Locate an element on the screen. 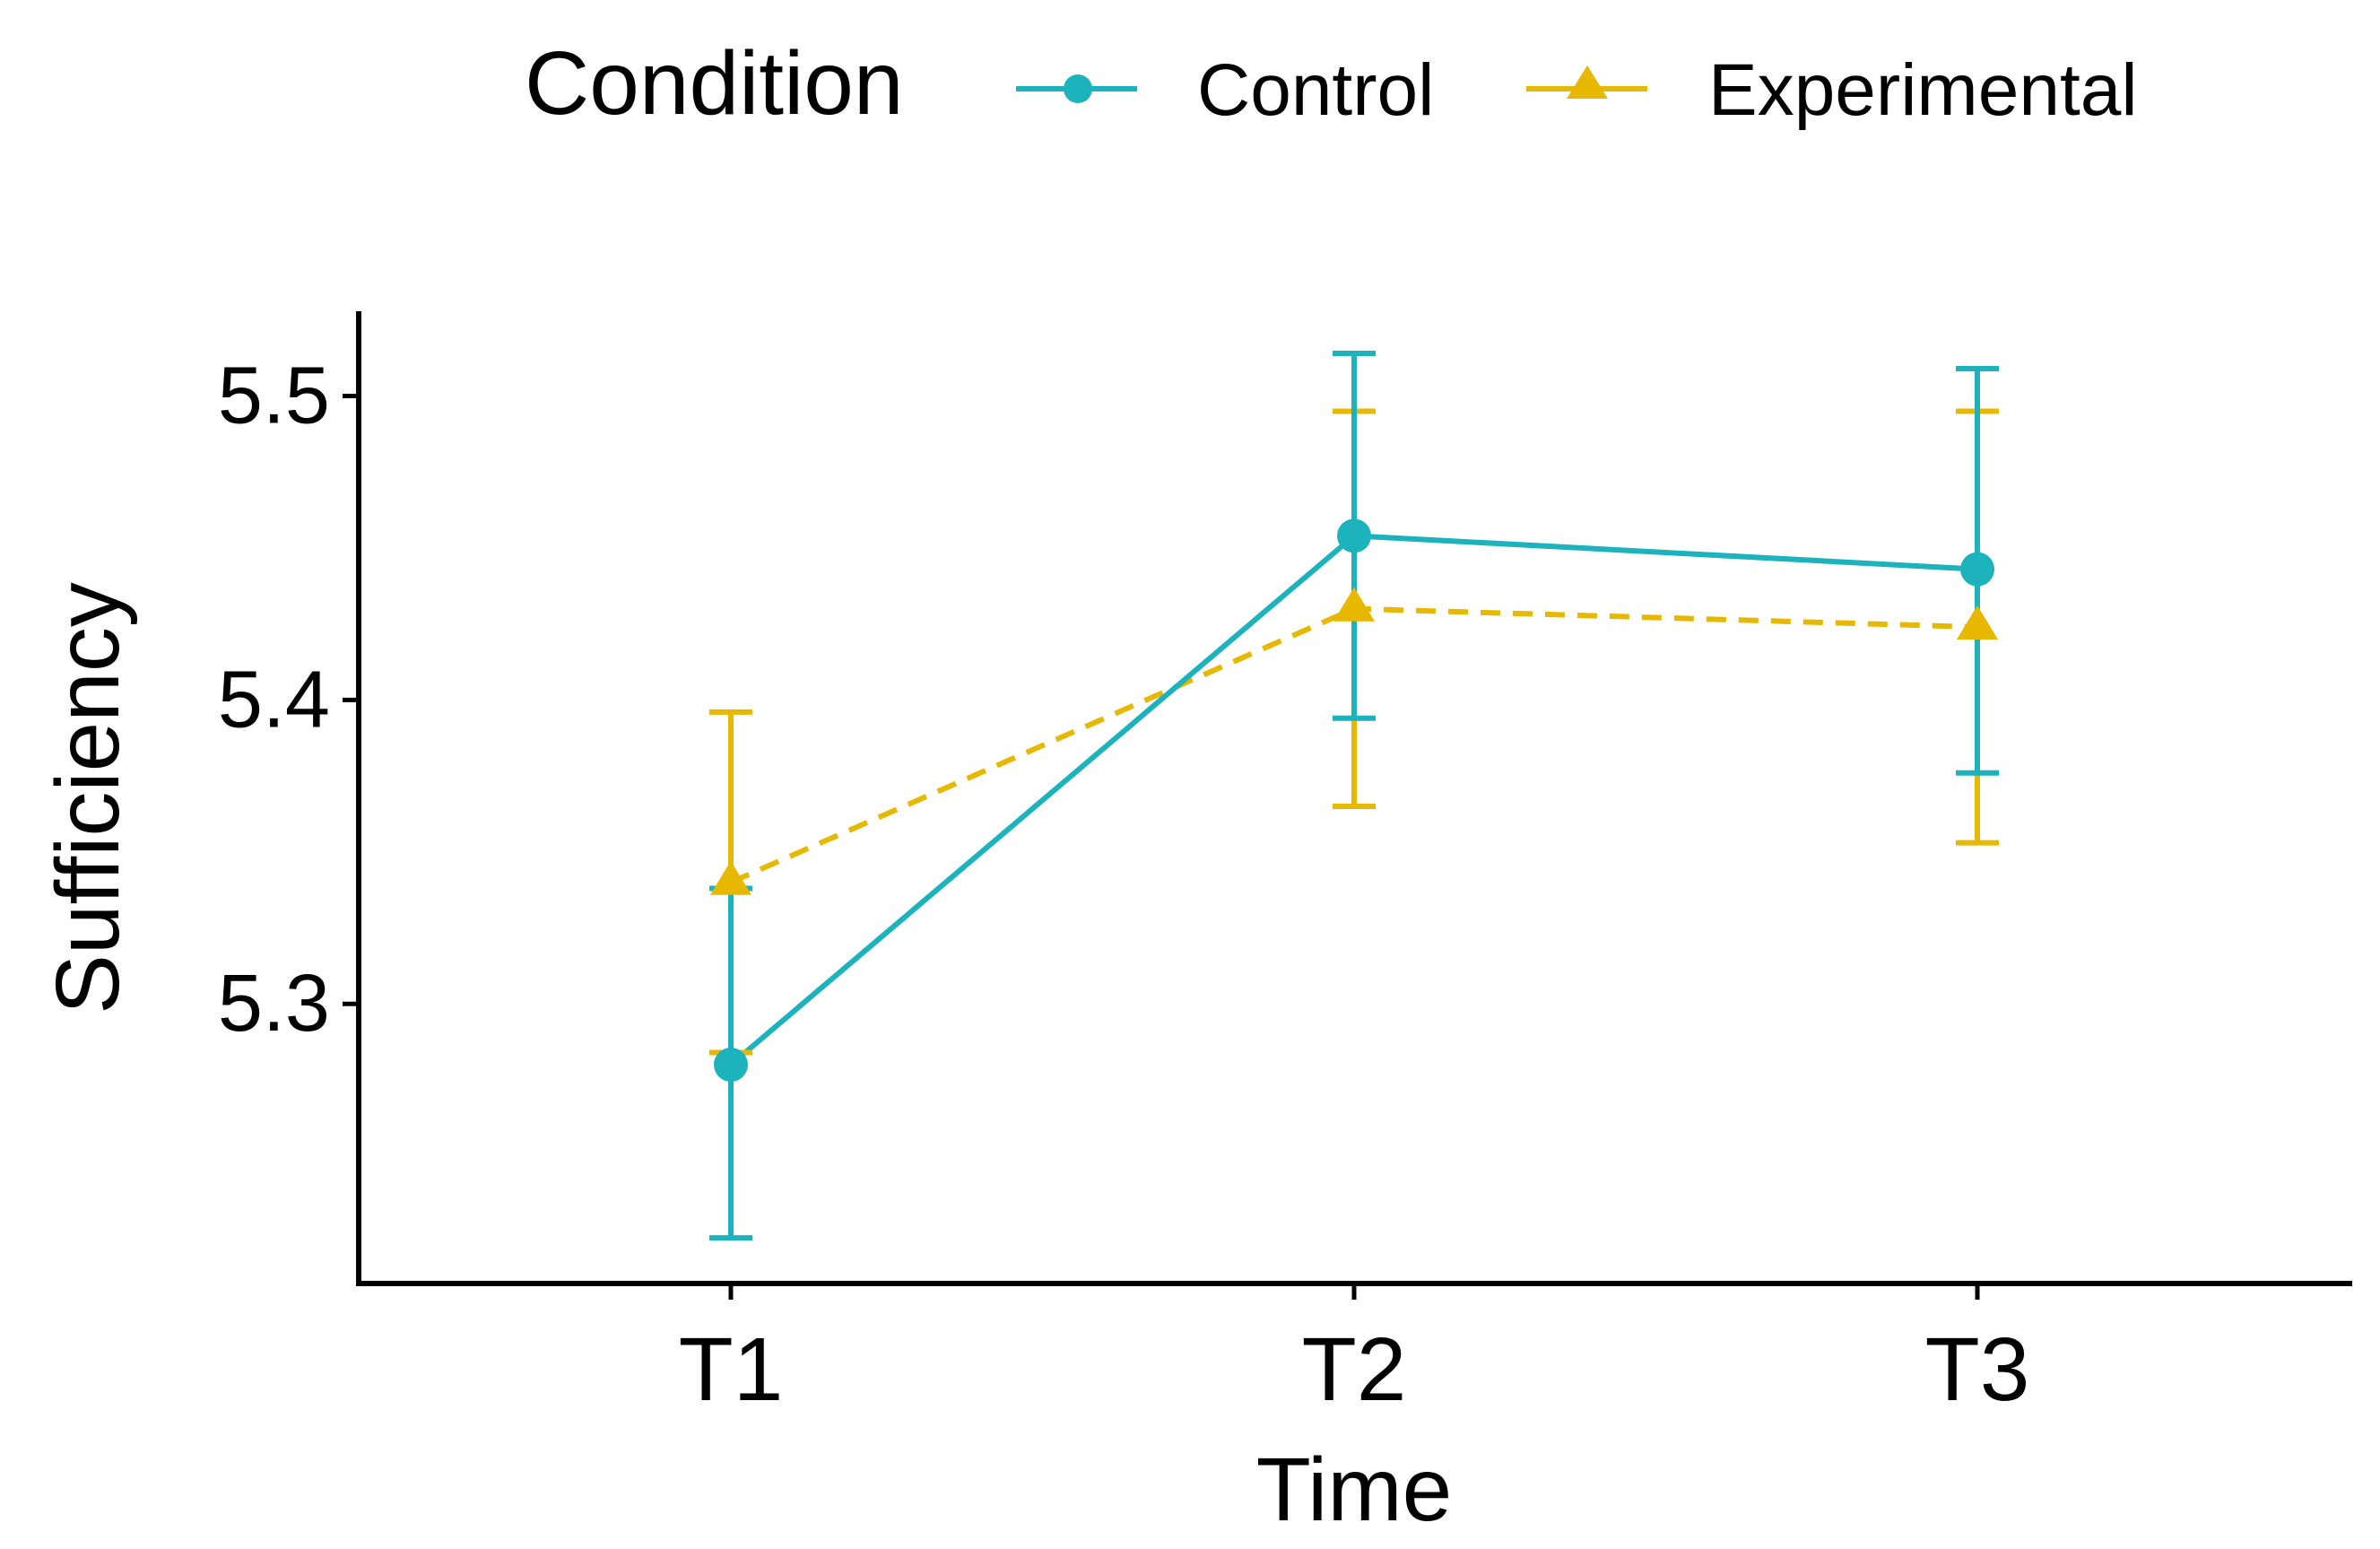  x-tick-label: T3 is located at coordinates (1977, 1369).